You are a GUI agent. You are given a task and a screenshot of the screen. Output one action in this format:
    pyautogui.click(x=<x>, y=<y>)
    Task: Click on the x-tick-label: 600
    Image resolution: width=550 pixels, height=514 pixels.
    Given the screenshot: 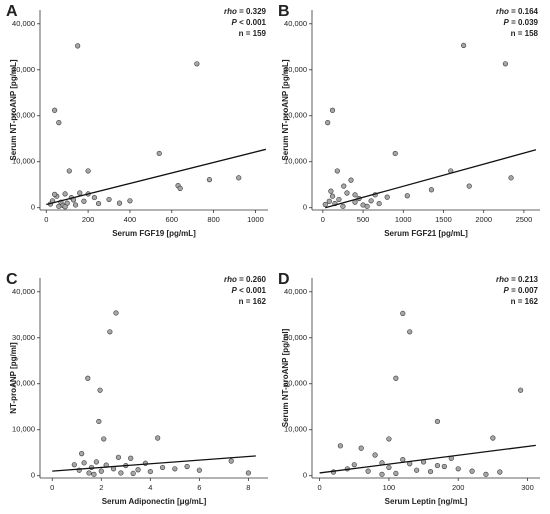 What is the action you would take?
    pyautogui.click(x=172, y=219)
    